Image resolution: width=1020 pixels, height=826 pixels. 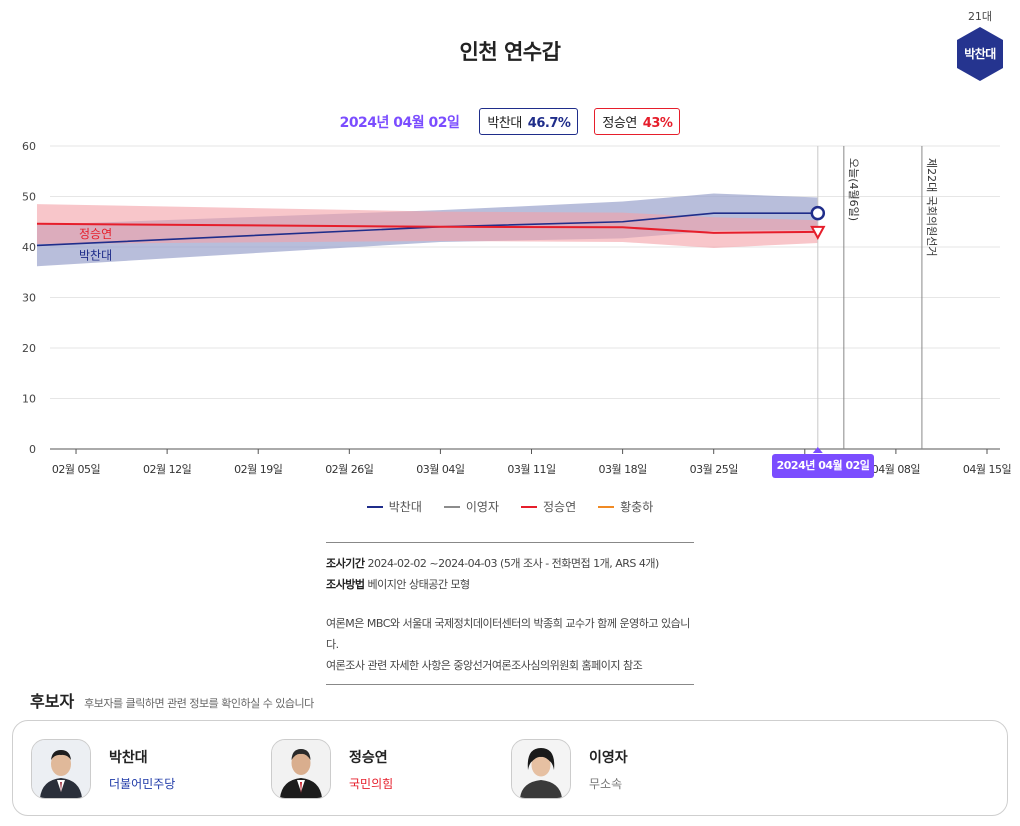 I want to click on y-tick-label: 50, so click(x=29, y=197).